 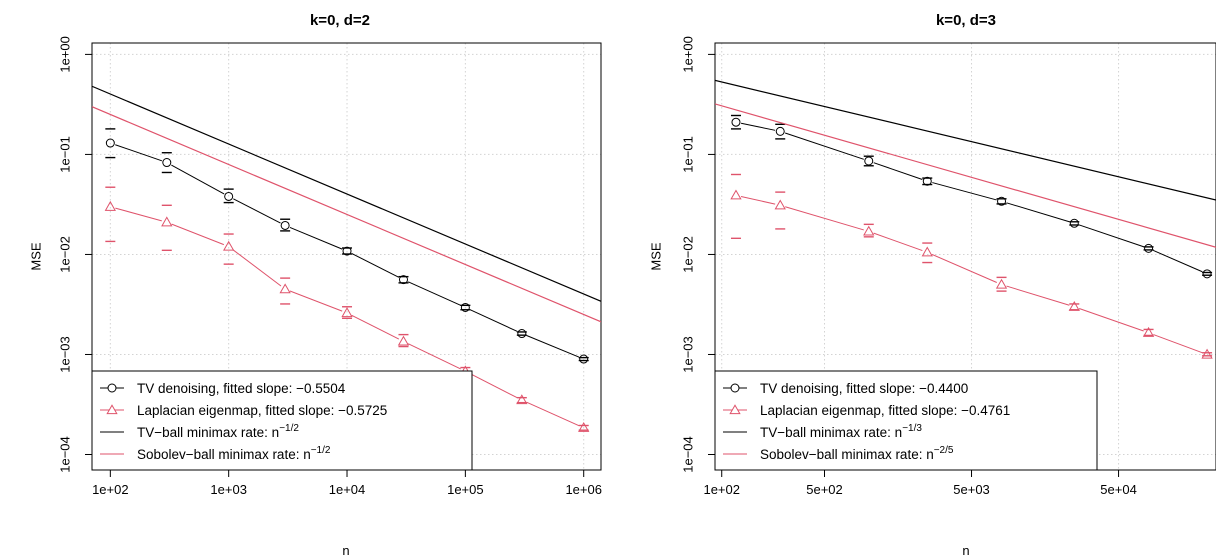 I want to click on y-axis-label: MSE, so click(x=656, y=256).